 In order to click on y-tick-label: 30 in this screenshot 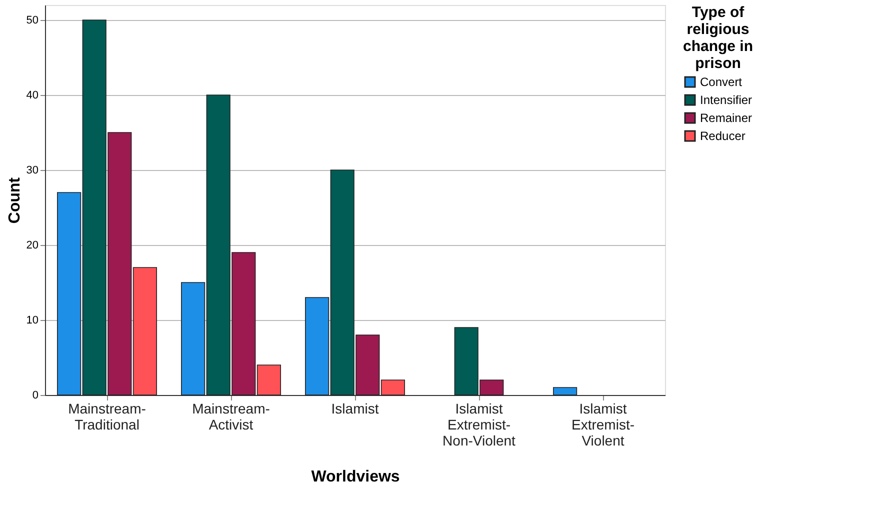, I will do `click(32, 170)`.